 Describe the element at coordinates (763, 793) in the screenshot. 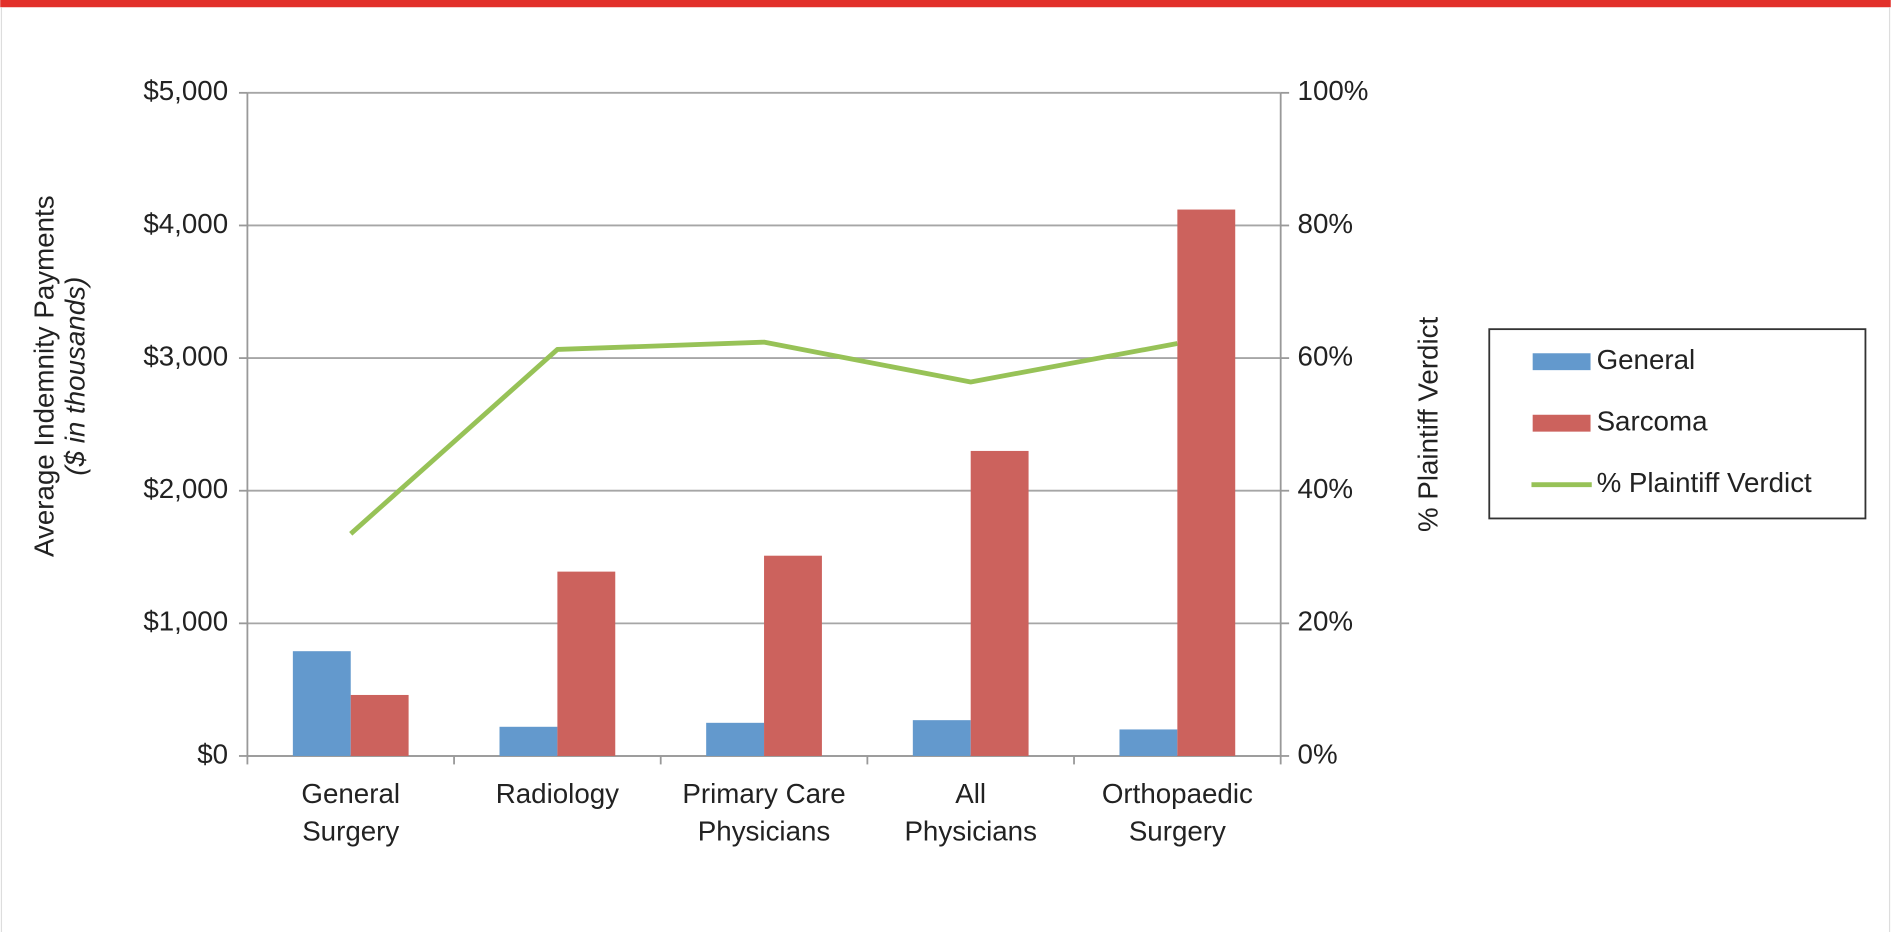

I see `x-tick-label: Primary Care` at that location.